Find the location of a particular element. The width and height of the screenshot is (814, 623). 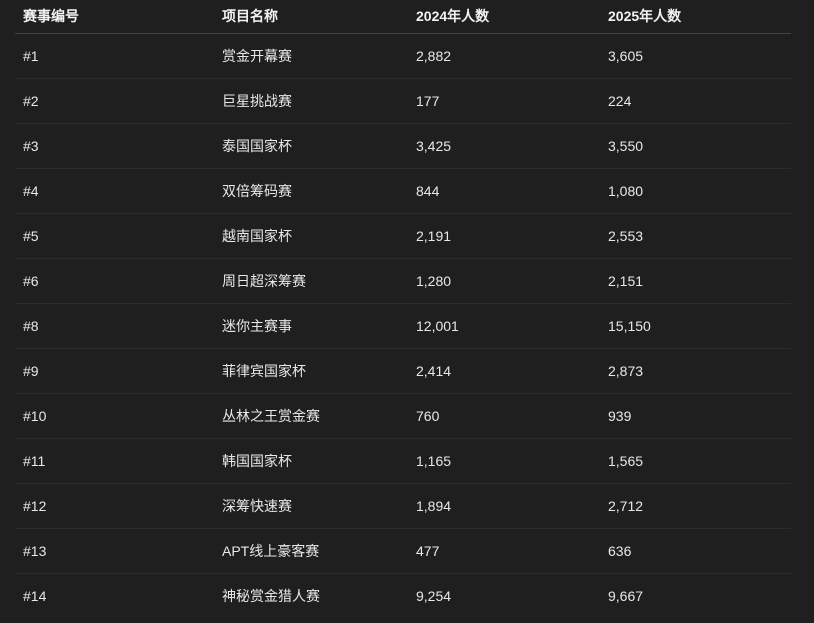

cell-count-2024: 177 is located at coordinates (504, 101).